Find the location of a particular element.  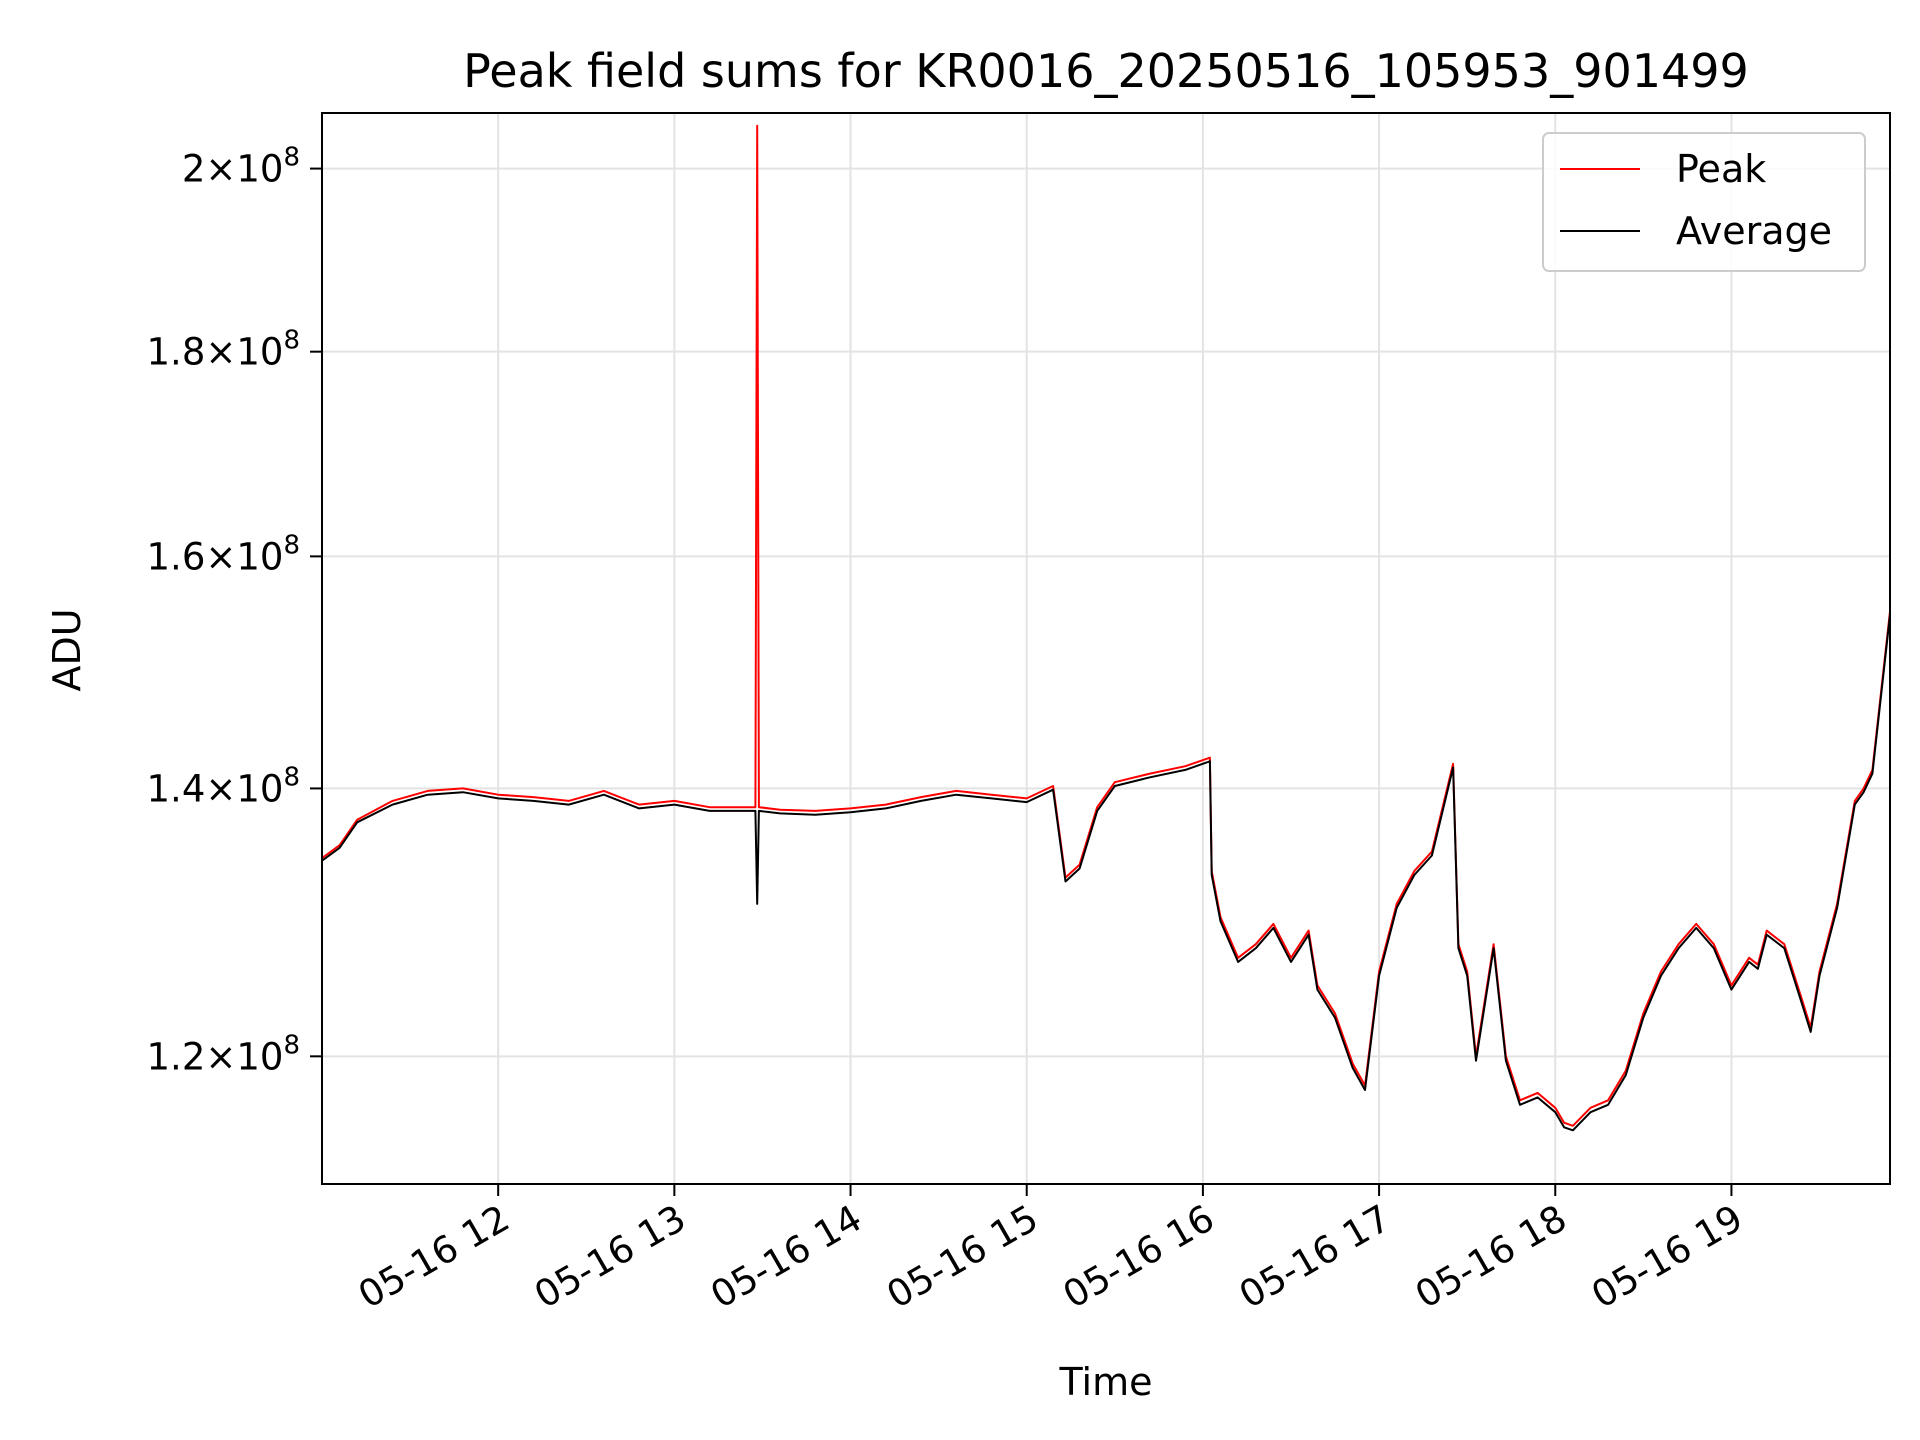

legend-label-peak: Peak is located at coordinates (1721, 169).